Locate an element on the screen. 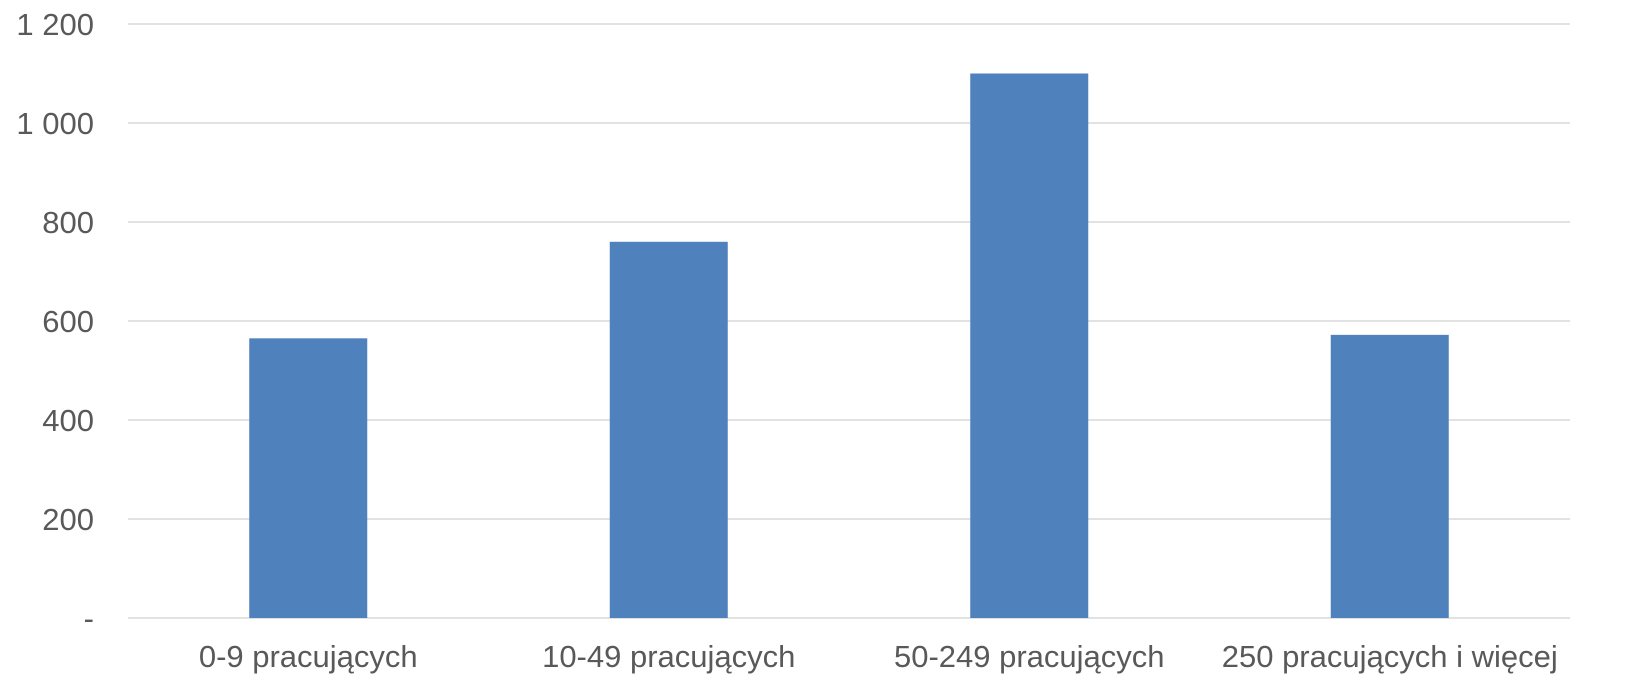 The height and width of the screenshot is (683, 1641). x-tick-label: 0-9 pracujących is located at coordinates (308, 656).